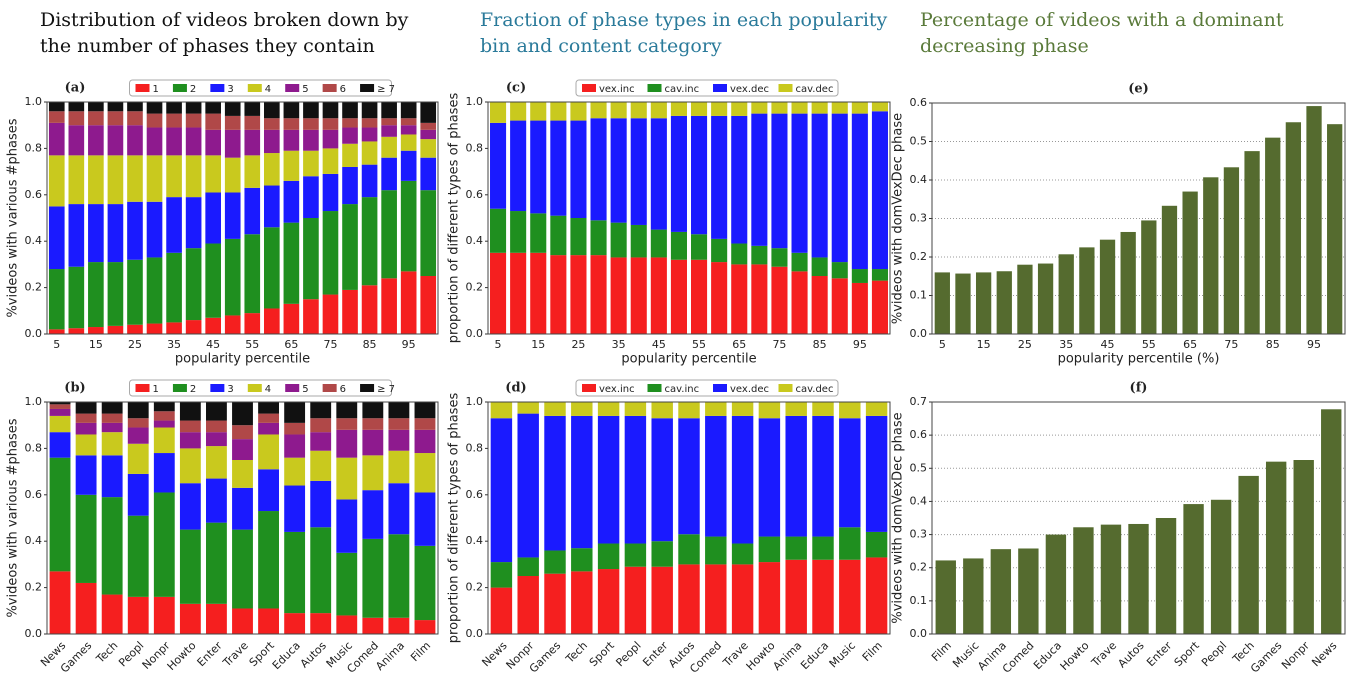 The image size is (1360, 679). What do you see at coordinates (576, 652) in the screenshot?
I see `x-tick-label: Tech` at bounding box center [576, 652].